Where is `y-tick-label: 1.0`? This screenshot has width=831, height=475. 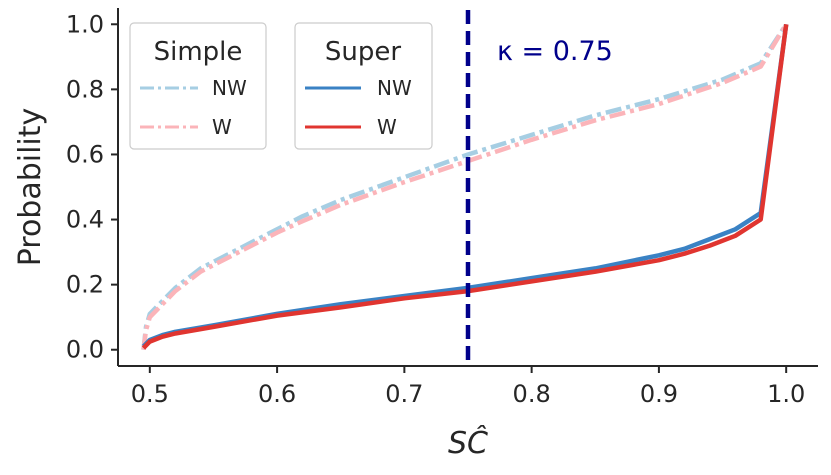 y-tick-label: 1.0 is located at coordinates (85, 24).